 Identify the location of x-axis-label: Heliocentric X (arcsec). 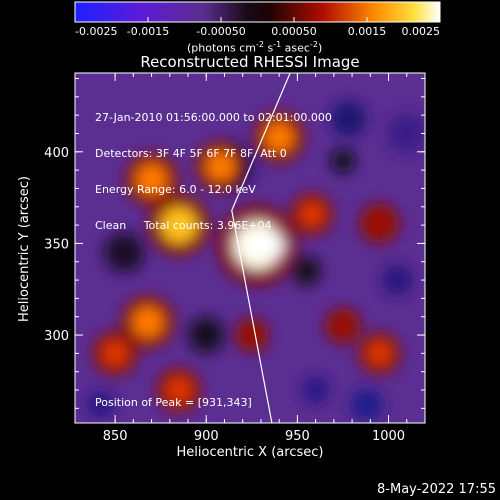
(250, 452).